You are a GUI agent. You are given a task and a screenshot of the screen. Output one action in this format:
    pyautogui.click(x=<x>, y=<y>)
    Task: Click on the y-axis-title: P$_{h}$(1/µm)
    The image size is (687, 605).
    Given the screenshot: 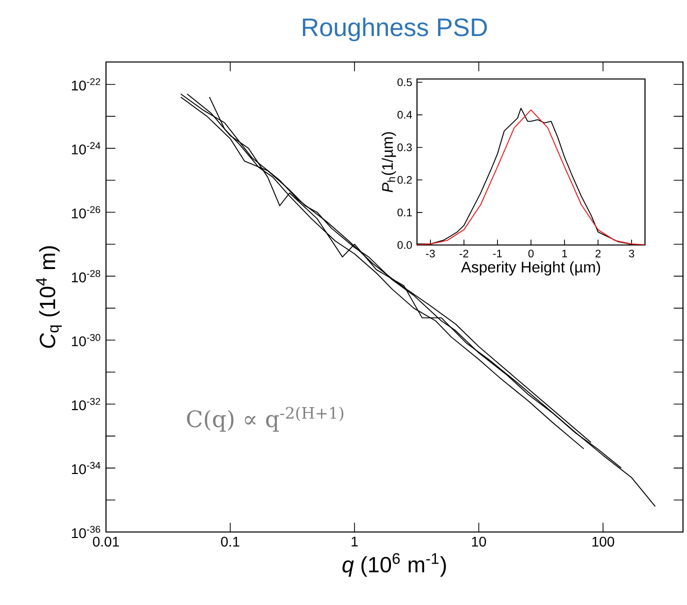 What is the action you would take?
    pyautogui.click(x=389, y=162)
    